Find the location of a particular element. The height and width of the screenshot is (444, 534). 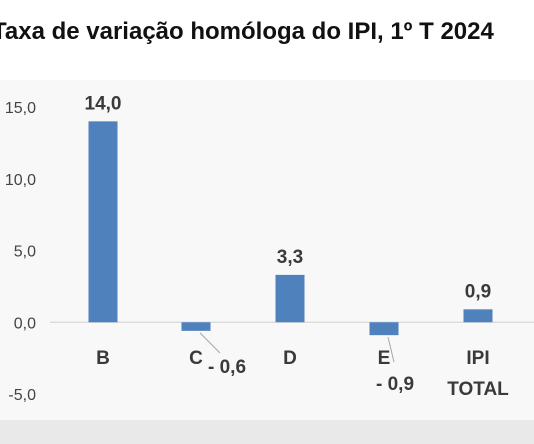

data-label: 0,9 is located at coordinates (478, 291).